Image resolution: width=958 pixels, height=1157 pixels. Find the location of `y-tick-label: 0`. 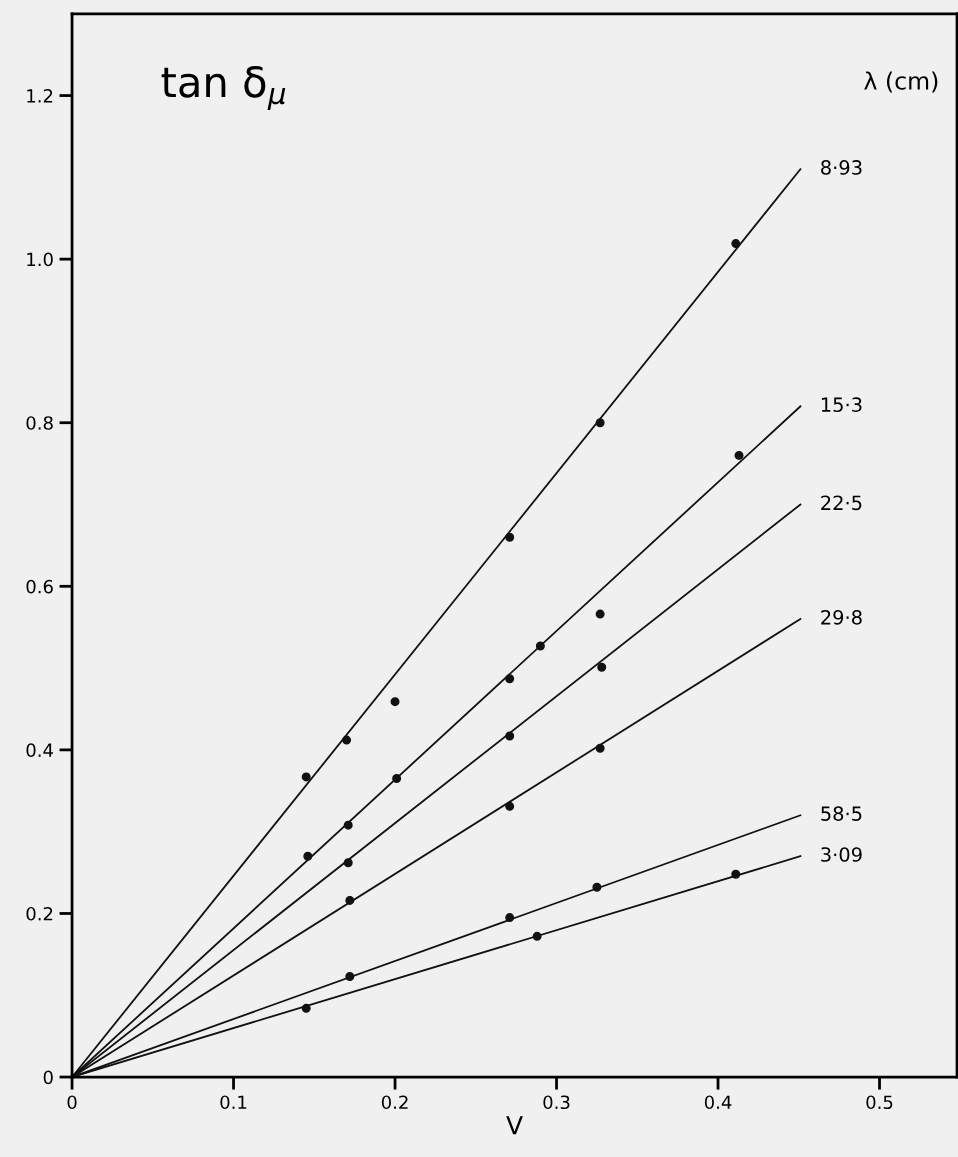

y-tick-label: 0 is located at coordinates (48, 1077).